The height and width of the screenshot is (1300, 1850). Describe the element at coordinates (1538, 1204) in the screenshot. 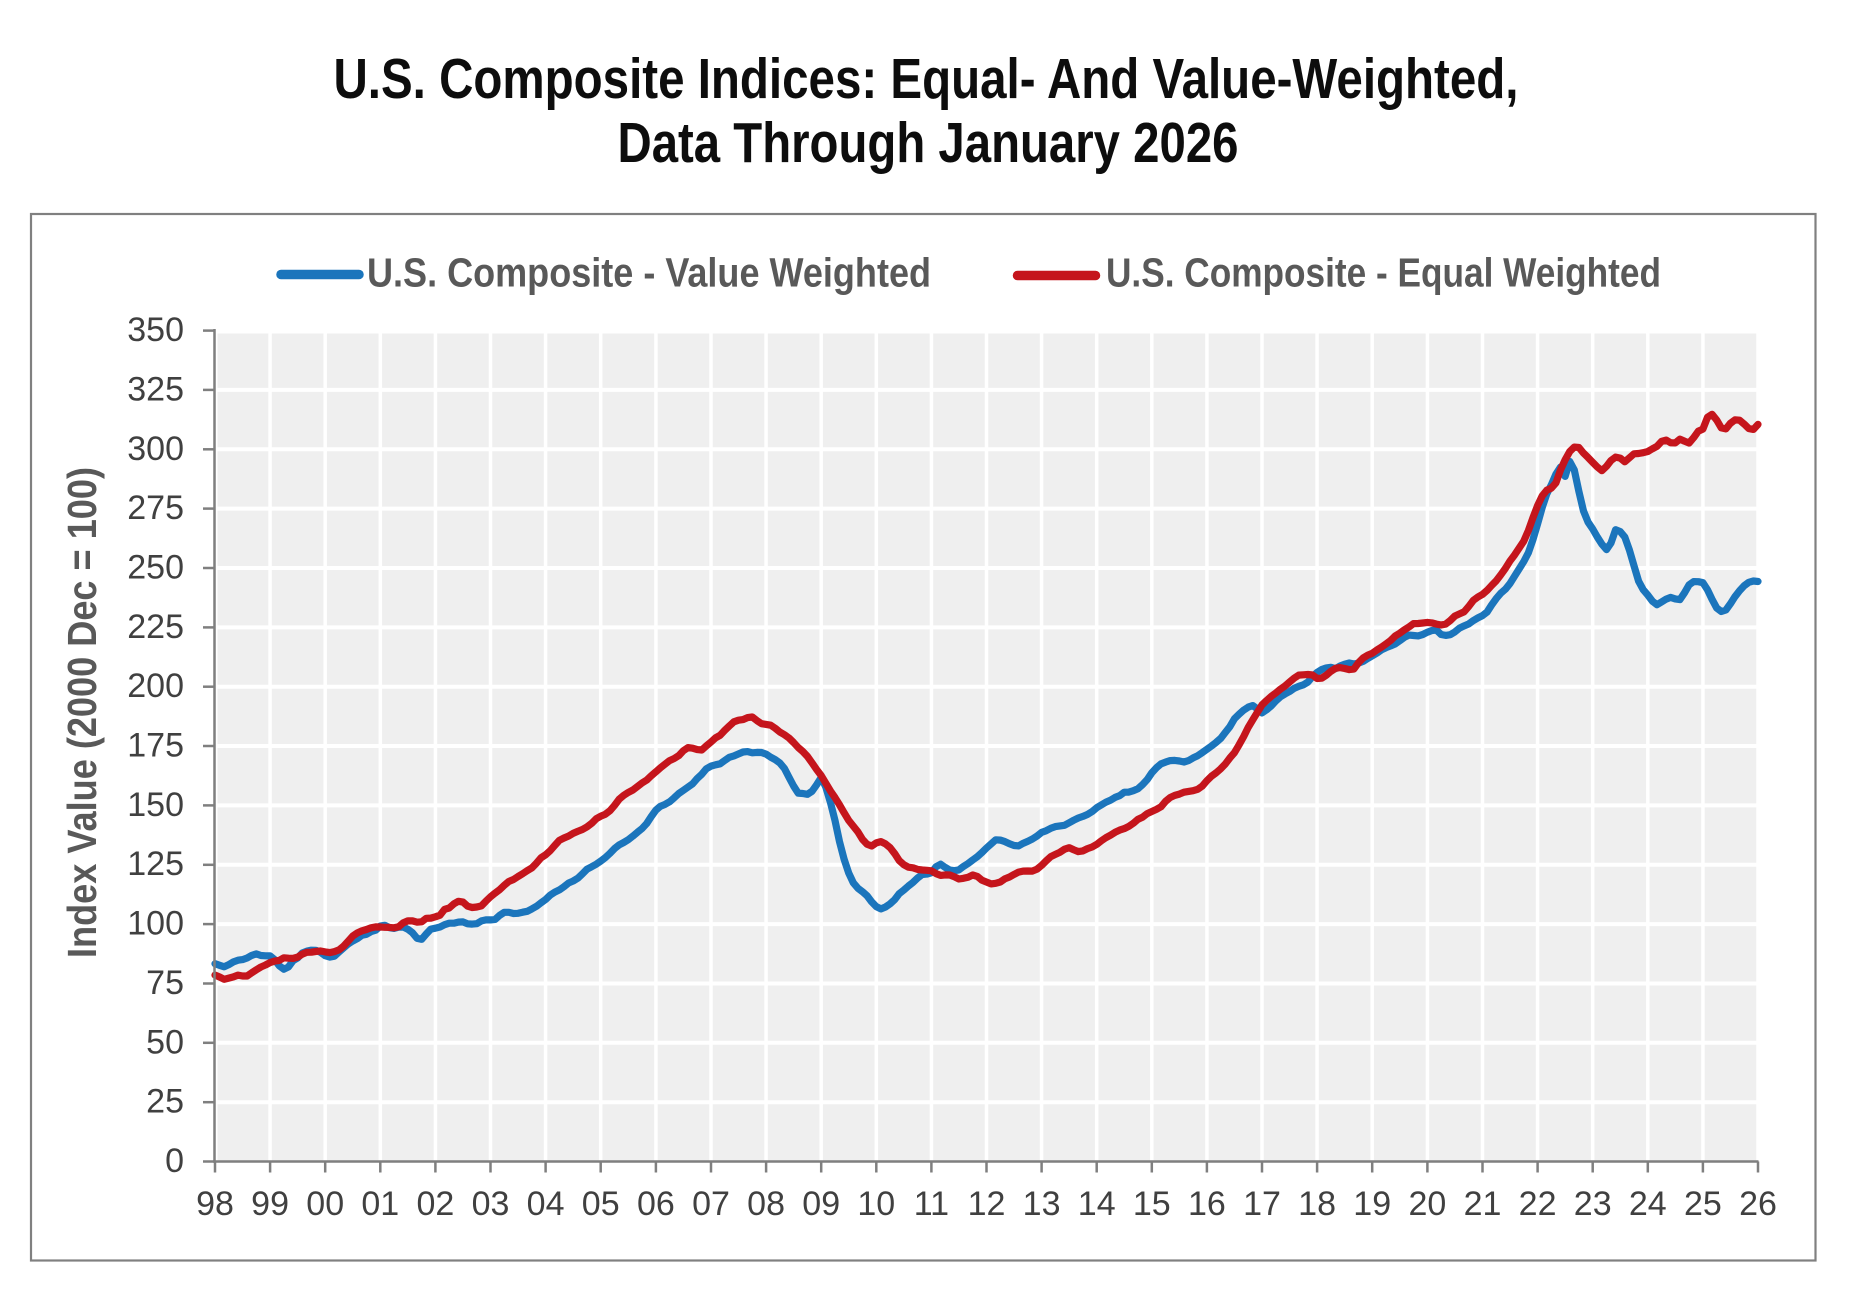

I see `svg-text: 22` at that location.